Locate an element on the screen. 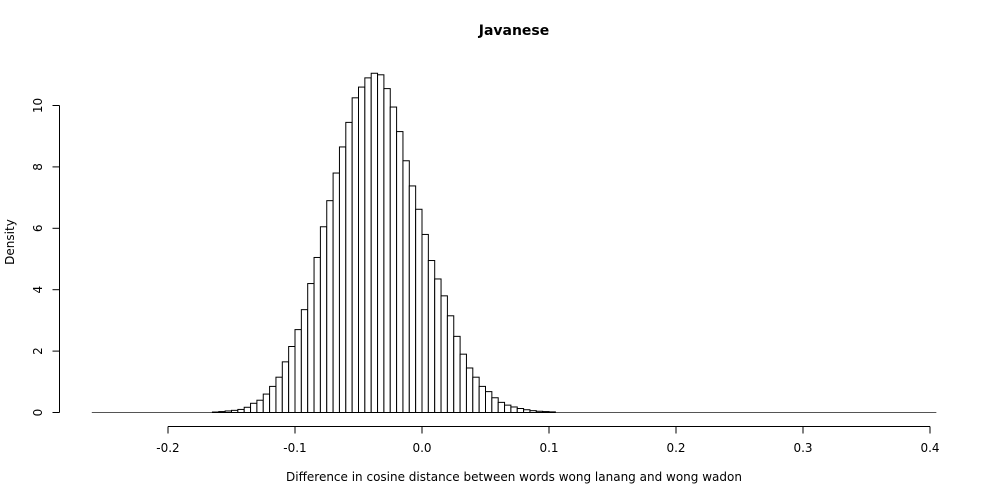 The height and width of the screenshot is (500, 1000). y-axis: 0 2 4 6 8 10 is located at coordinates (45, 257).